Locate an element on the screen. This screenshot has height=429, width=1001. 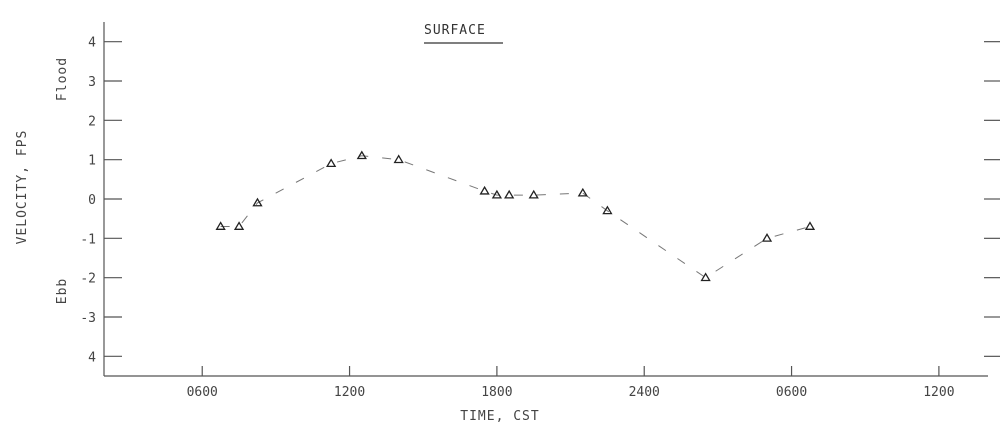
x-tick-label: 2400 is located at coordinates (644, 392).